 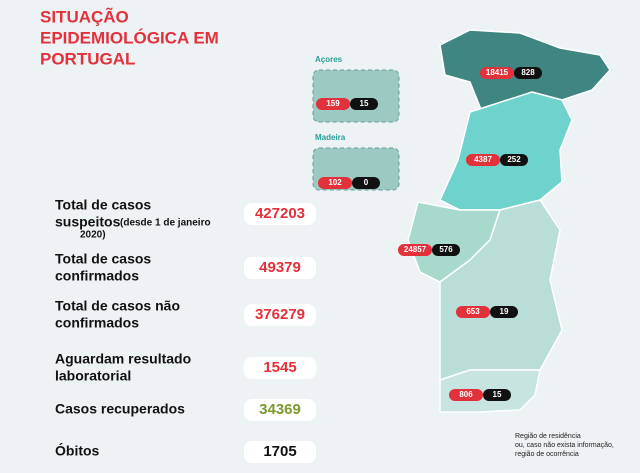 I want to click on stat-value: 376279, so click(x=280, y=314).